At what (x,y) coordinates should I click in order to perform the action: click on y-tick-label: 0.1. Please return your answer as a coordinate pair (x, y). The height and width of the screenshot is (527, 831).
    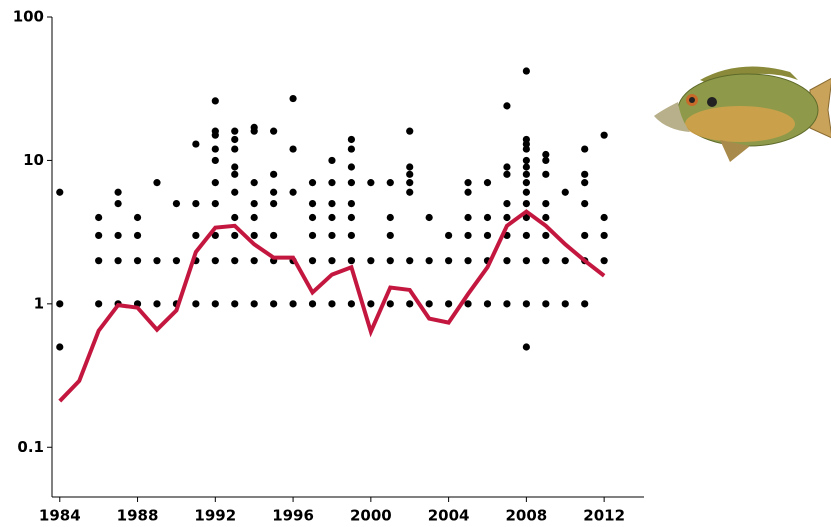
    Looking at the image, I should click on (30, 447).